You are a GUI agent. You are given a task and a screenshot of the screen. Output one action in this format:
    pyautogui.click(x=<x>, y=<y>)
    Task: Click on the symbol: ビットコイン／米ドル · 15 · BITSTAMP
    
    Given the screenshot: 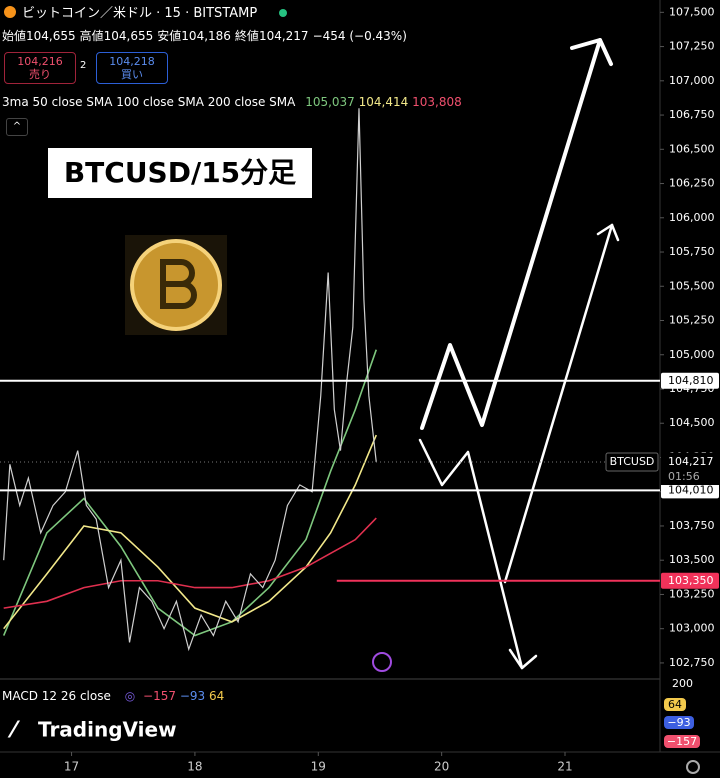 What is the action you would take?
    pyautogui.click(x=146, y=11)
    